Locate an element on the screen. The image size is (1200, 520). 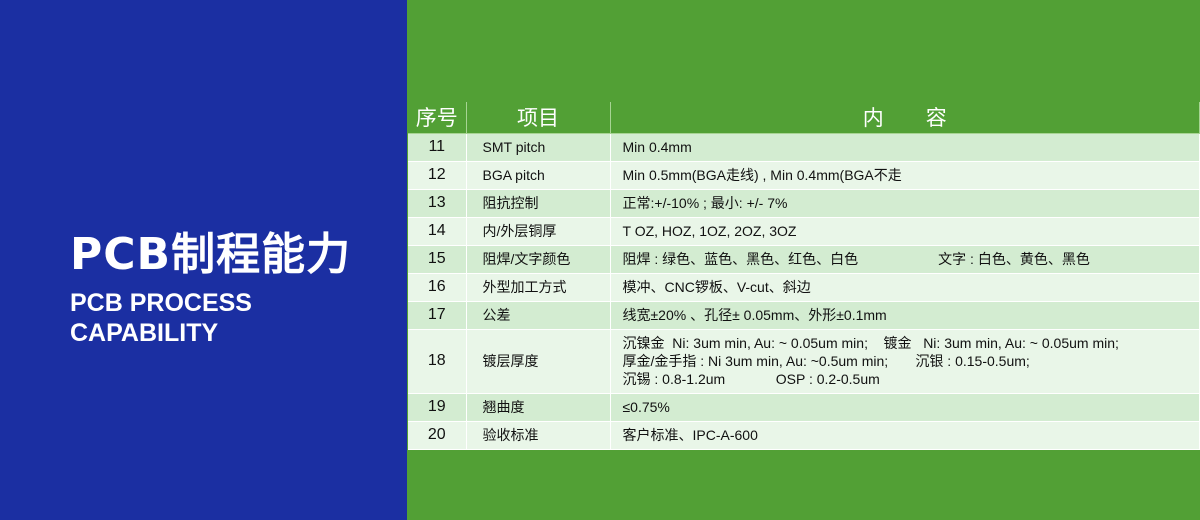
row-content: 正常:+/-10% ; 最小: +/- 7% is located at coordinates (905, 203).